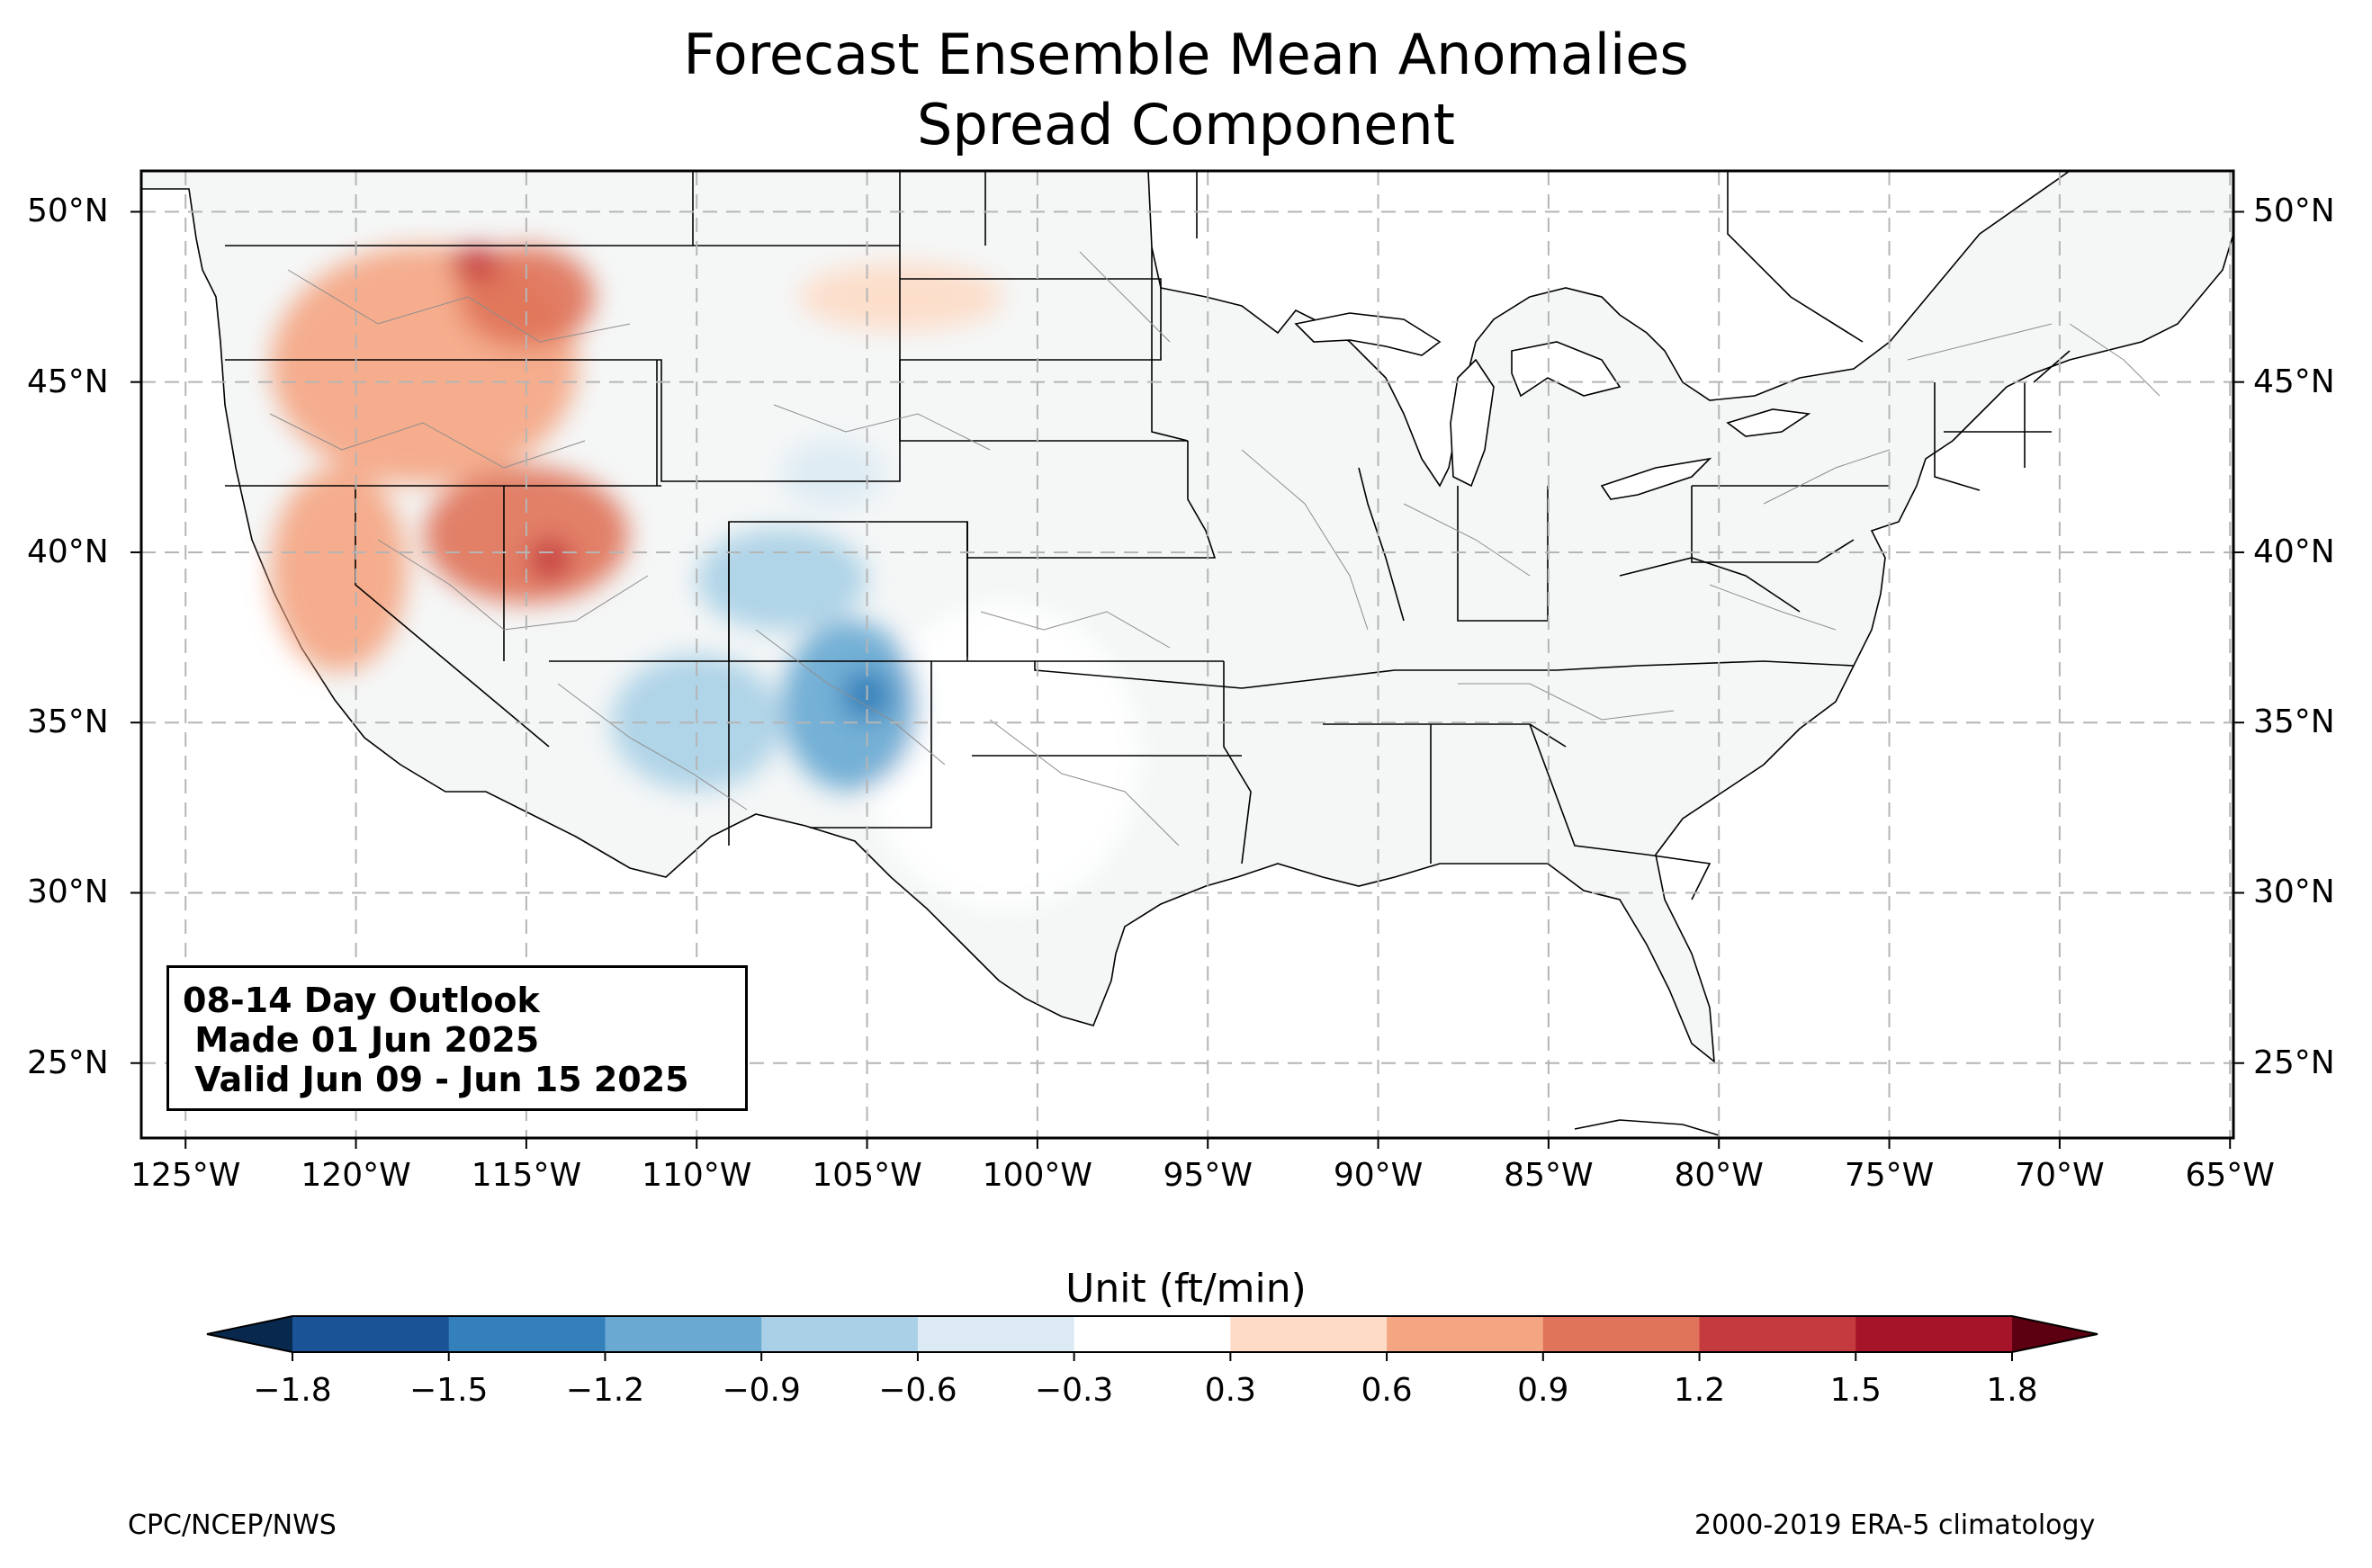 Image resolution: width=2372 pixels, height=1568 pixels. Describe the element at coordinates (526, 1175) in the screenshot. I see `lon-label: 115°W` at that location.